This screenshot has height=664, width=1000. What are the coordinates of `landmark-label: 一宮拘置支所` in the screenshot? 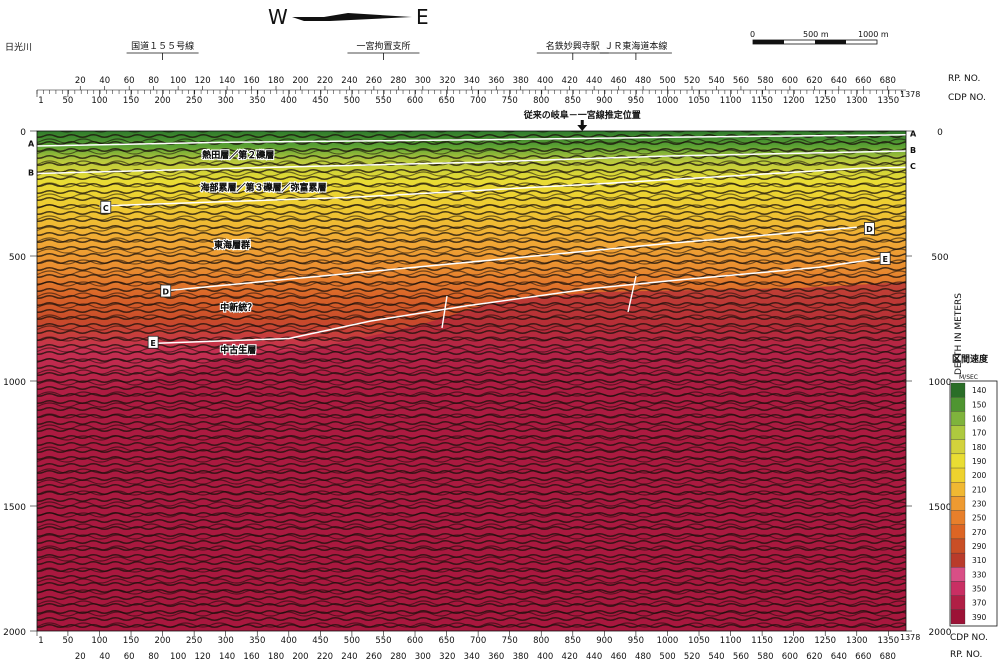 It's located at (383, 46).